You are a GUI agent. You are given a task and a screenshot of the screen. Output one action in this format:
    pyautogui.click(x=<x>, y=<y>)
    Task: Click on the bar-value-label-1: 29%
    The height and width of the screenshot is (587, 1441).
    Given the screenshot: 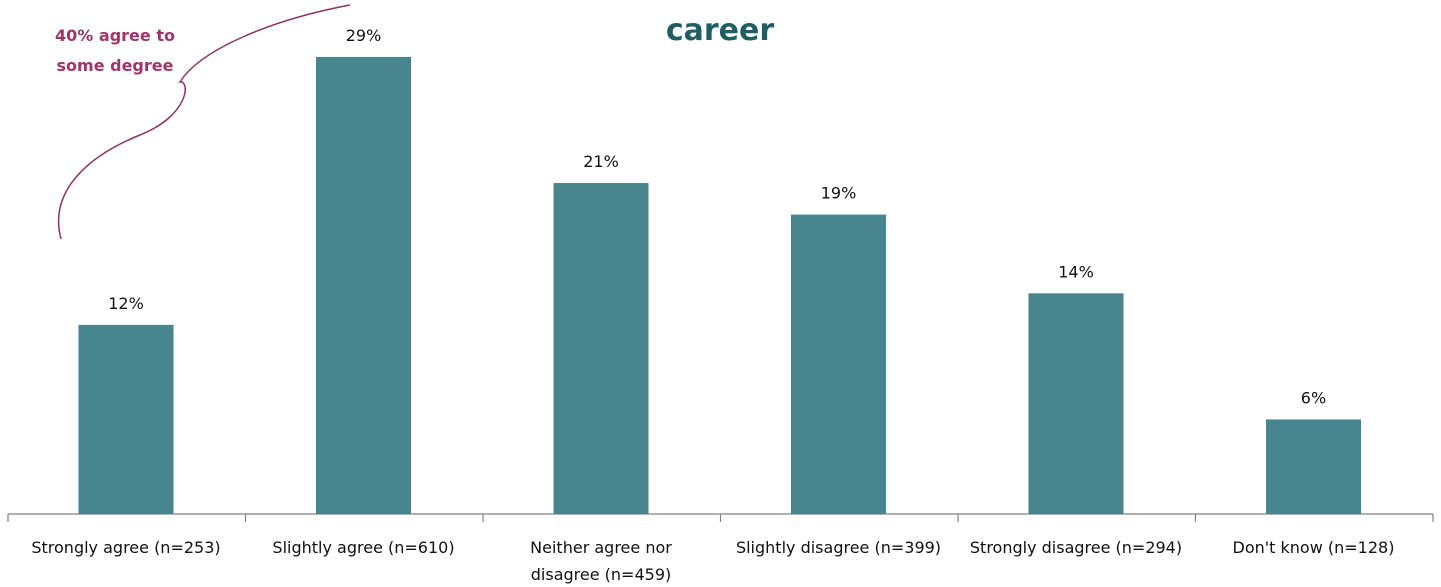 What is the action you would take?
    pyautogui.click(x=364, y=35)
    